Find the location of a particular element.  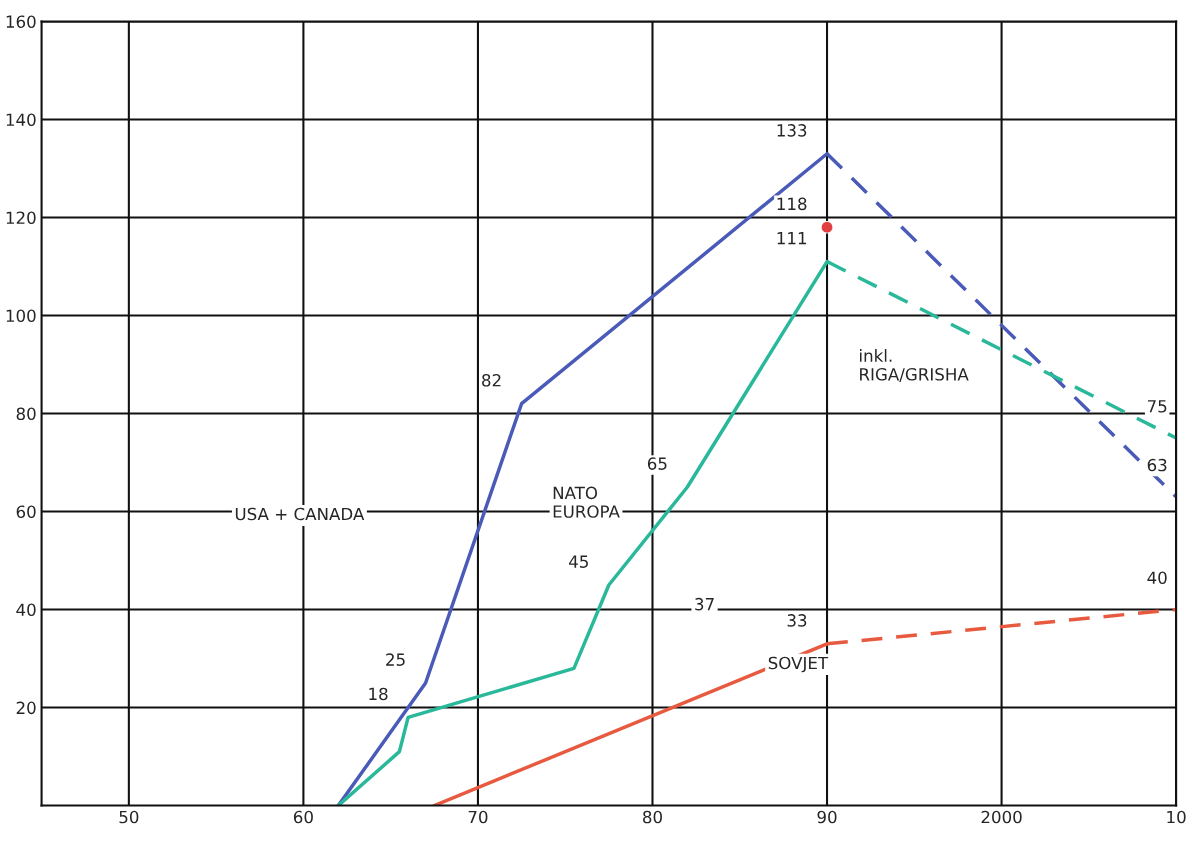

annotation: USA + CANADA is located at coordinates (300, 514).